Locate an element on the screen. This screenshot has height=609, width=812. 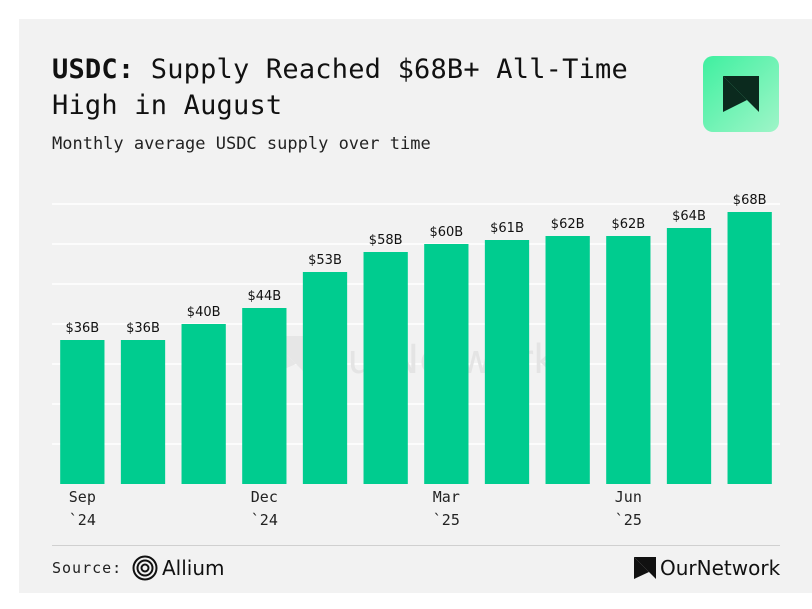
ournetwork-brand-icon is located at coordinates (645, 568).